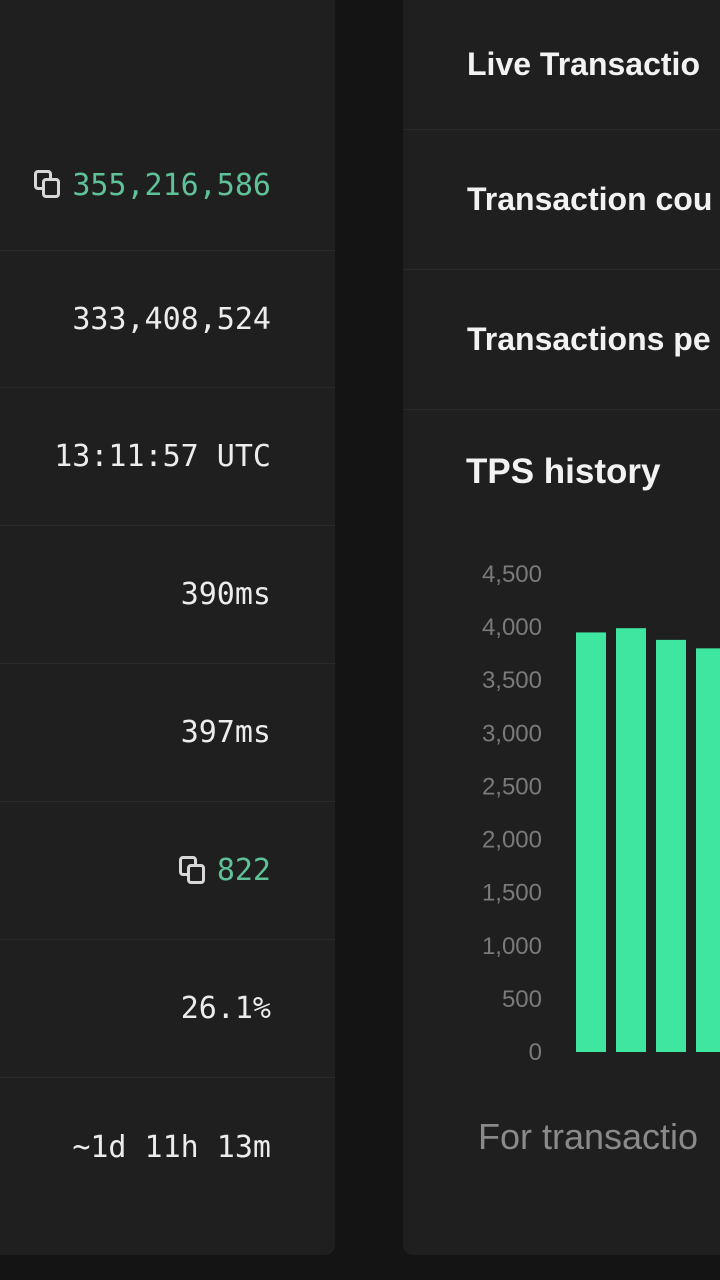 Image resolution: width=720 pixels, height=1280 pixels. I want to click on epoch-progress-value: 26.1%, so click(225, 1008).